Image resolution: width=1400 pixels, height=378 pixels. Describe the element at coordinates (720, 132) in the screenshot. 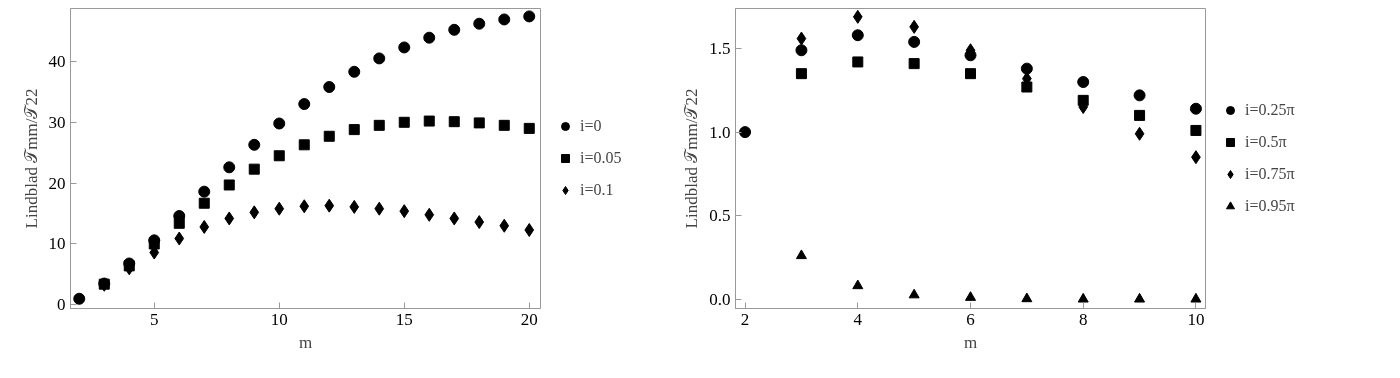

I see `y-tick-label: 1.0` at that location.